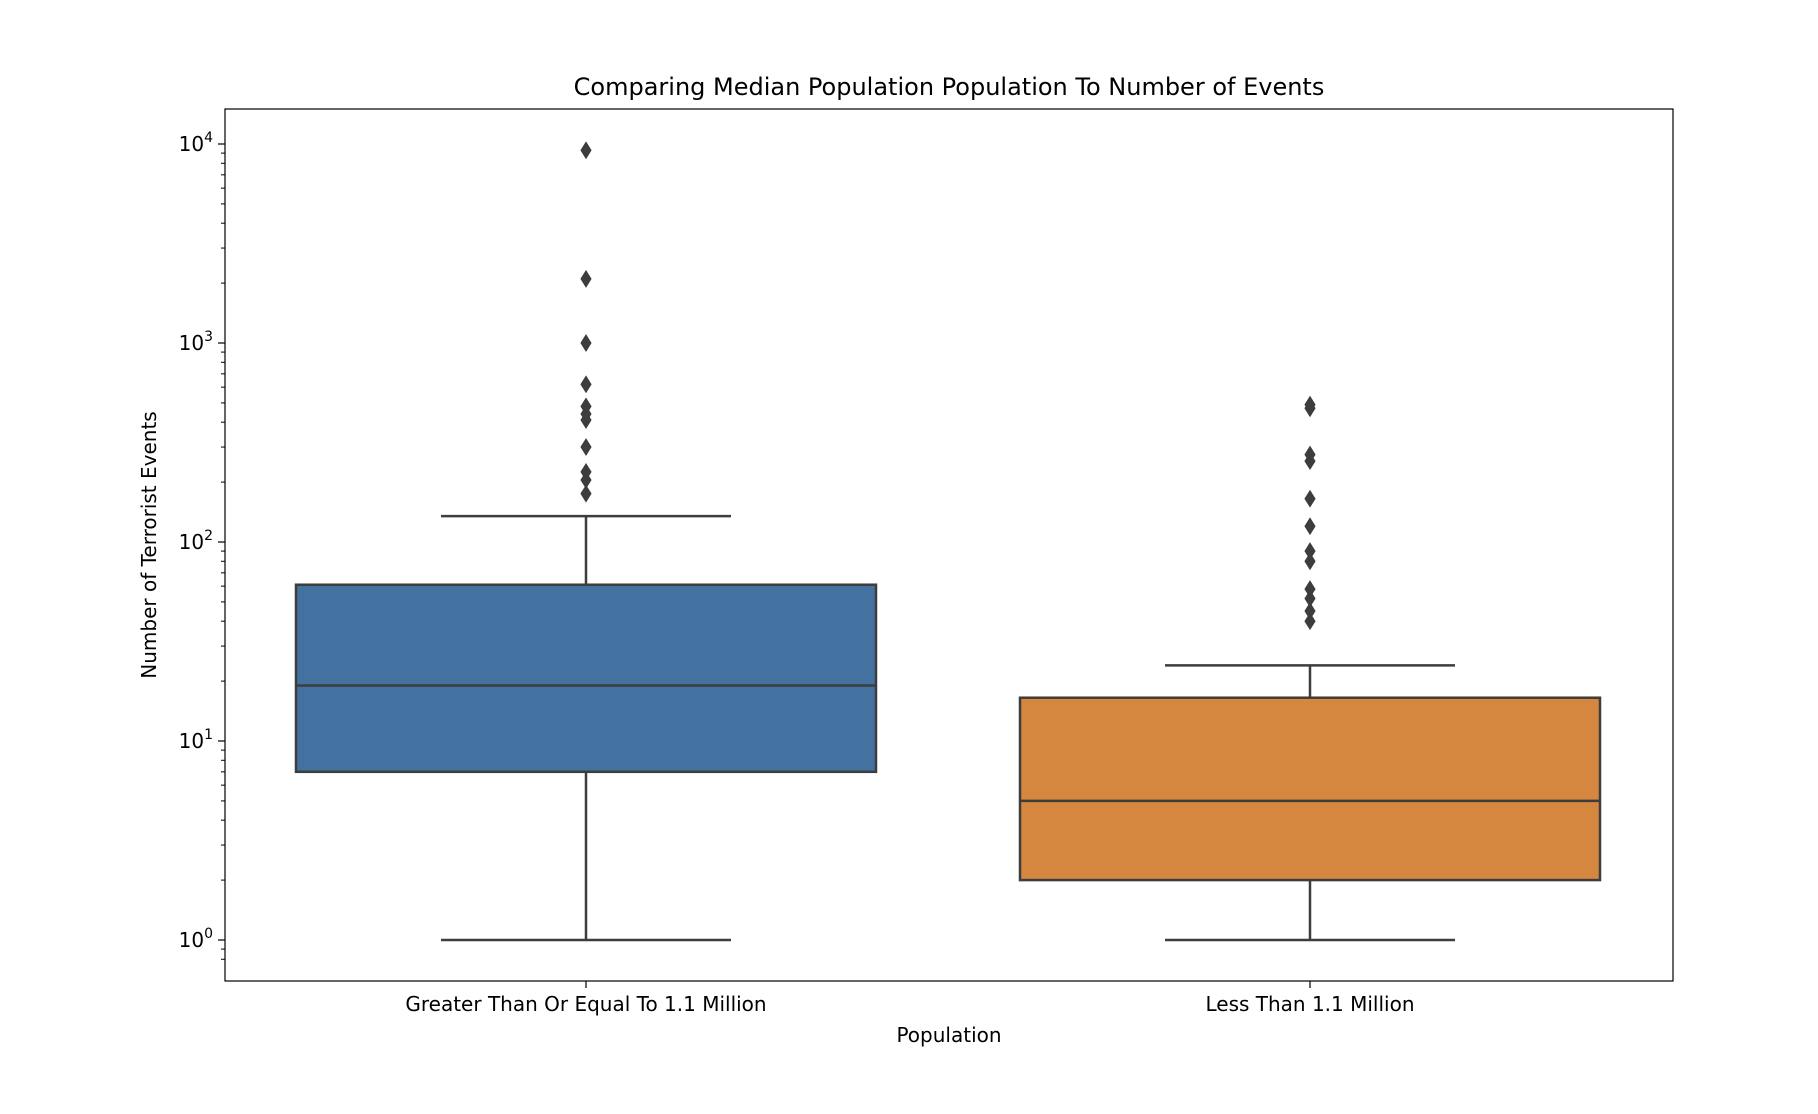 The width and height of the screenshot is (1818, 1114). Describe the element at coordinates (196, 740) in the screenshot. I see `y-tick-label: 10¹` at that location.